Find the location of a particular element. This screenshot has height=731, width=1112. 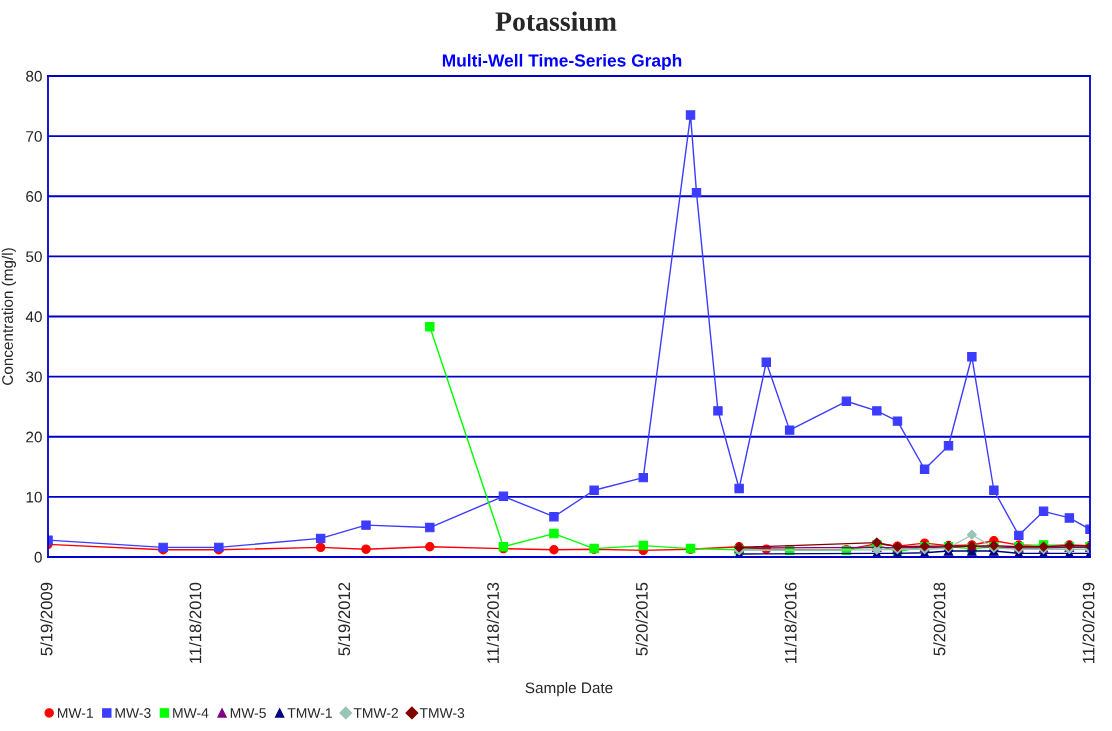

x-tick-label: 5/19/2009 is located at coordinates (46, 619).